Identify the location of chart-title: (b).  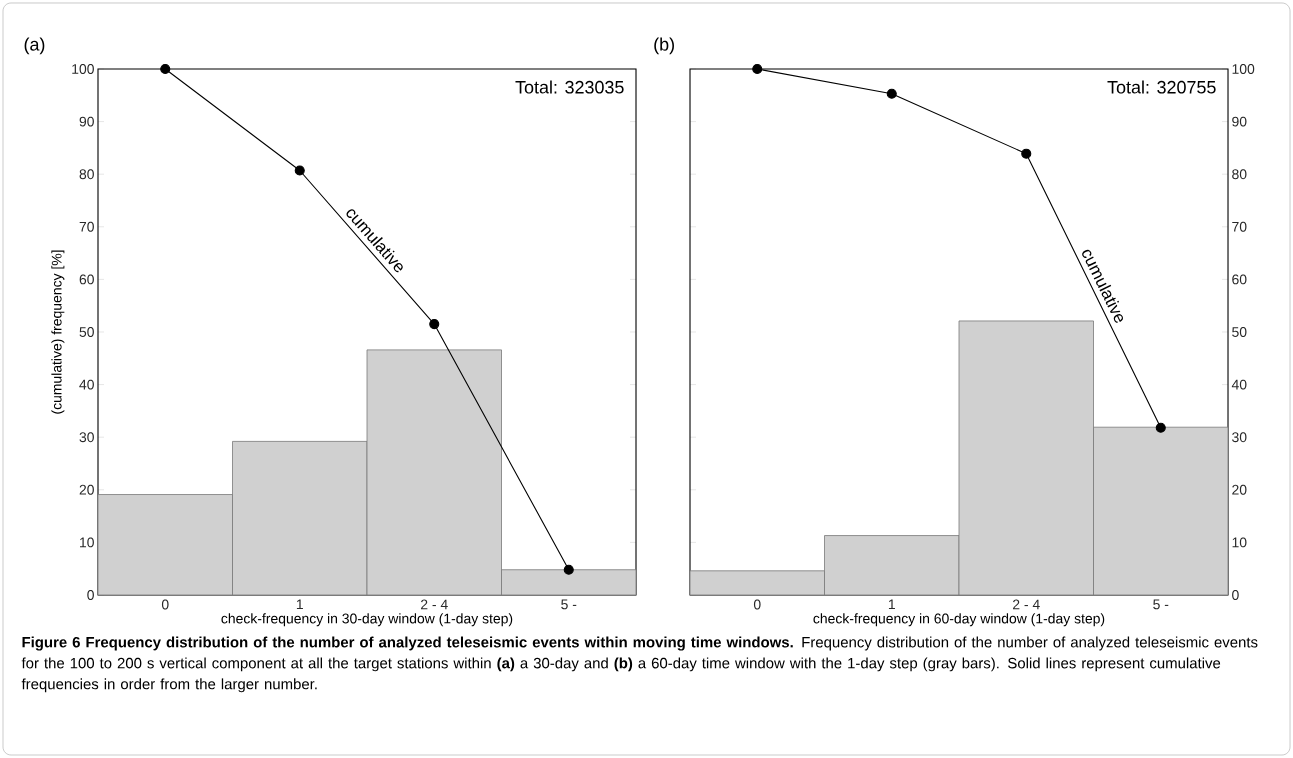
(664, 46).